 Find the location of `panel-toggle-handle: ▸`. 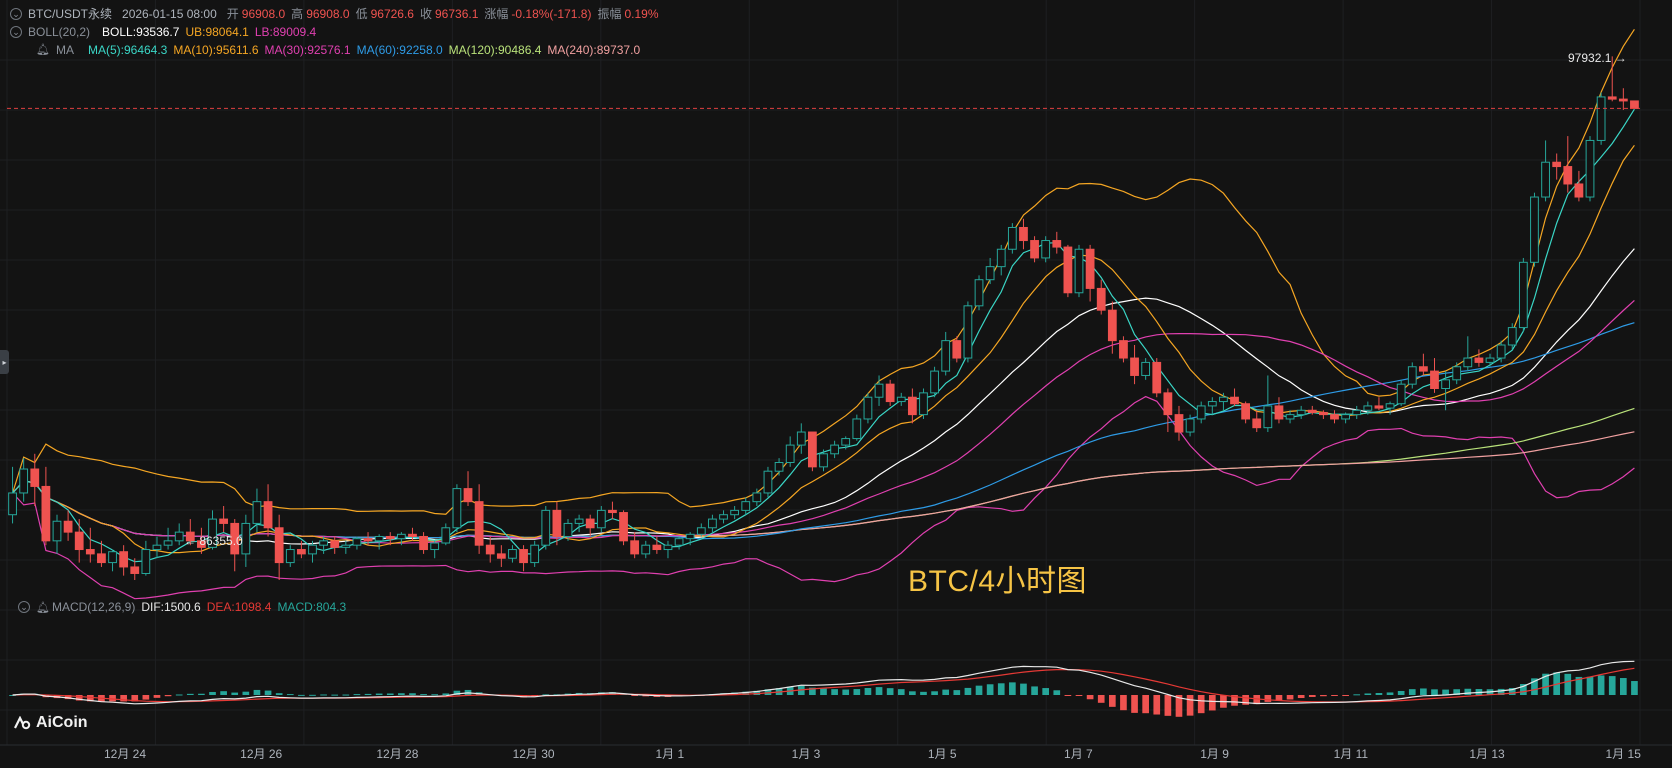

panel-toggle-handle: ▸ is located at coordinates (4, 362).